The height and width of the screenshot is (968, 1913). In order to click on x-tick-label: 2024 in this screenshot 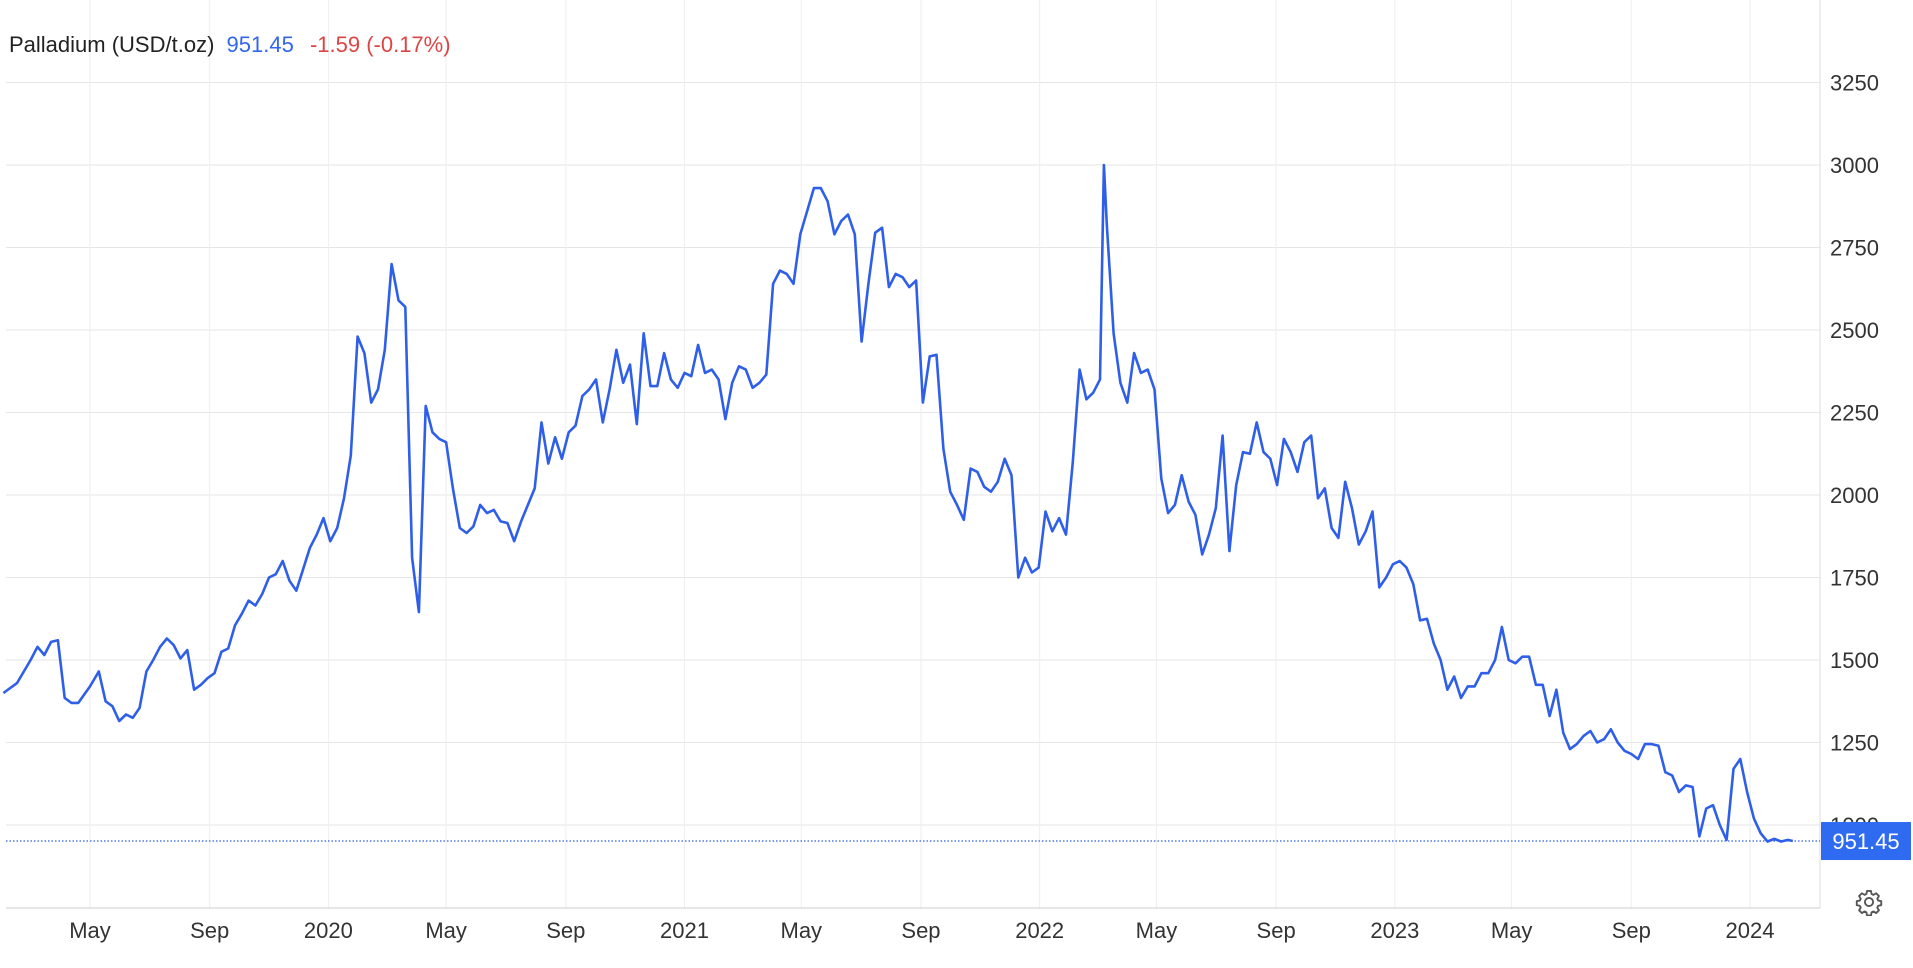, I will do `click(1750, 930)`.